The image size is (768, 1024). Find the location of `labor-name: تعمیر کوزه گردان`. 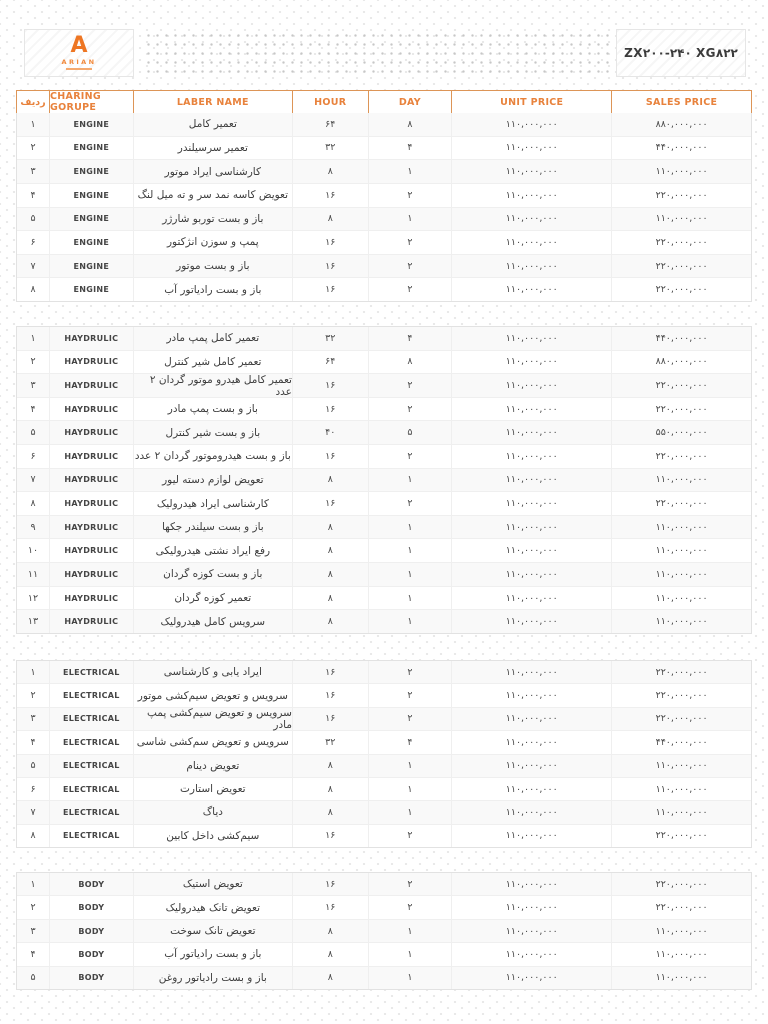

labor-name: تعمیر کوزه گردان is located at coordinates (213, 598).